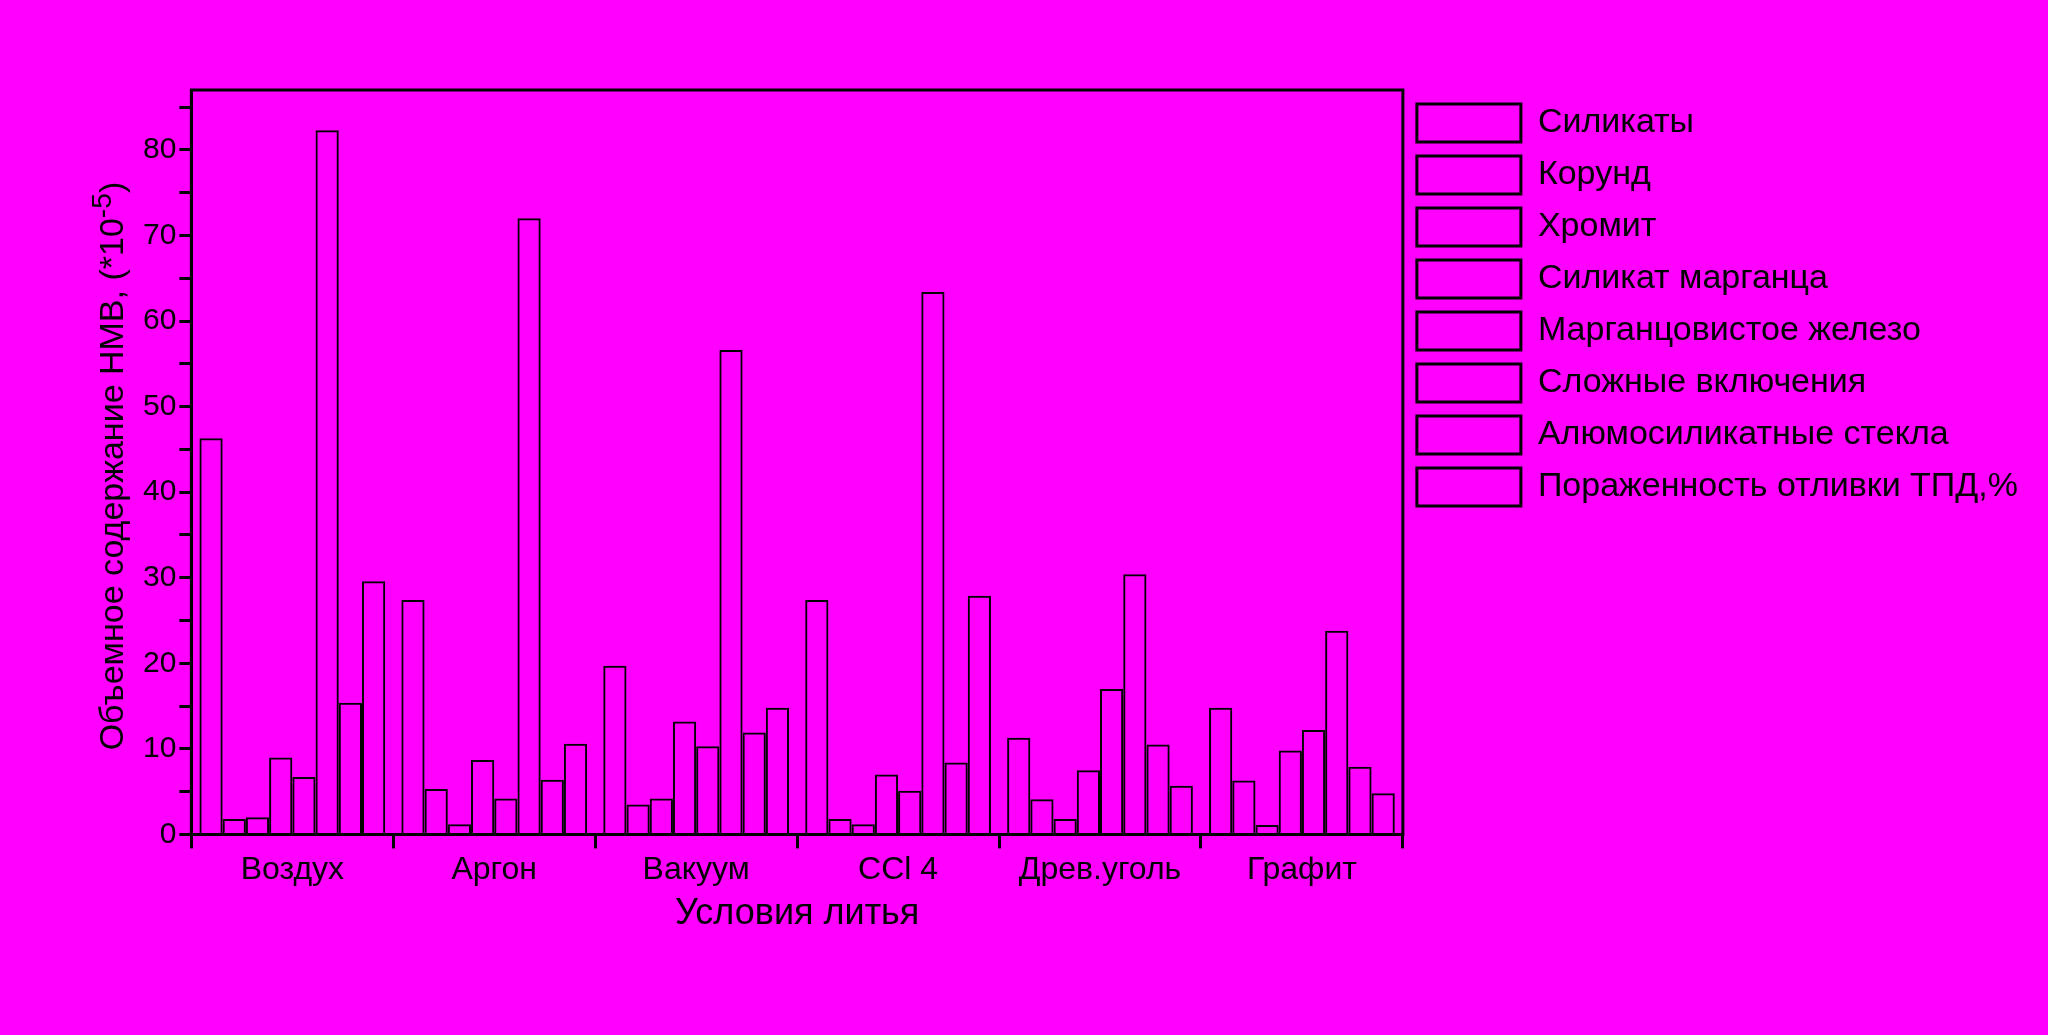 This screenshot has height=1035, width=2048. What do you see at coordinates (1743, 432) in the screenshot?
I see `legend-label: Алюмосиликатные стекла` at bounding box center [1743, 432].